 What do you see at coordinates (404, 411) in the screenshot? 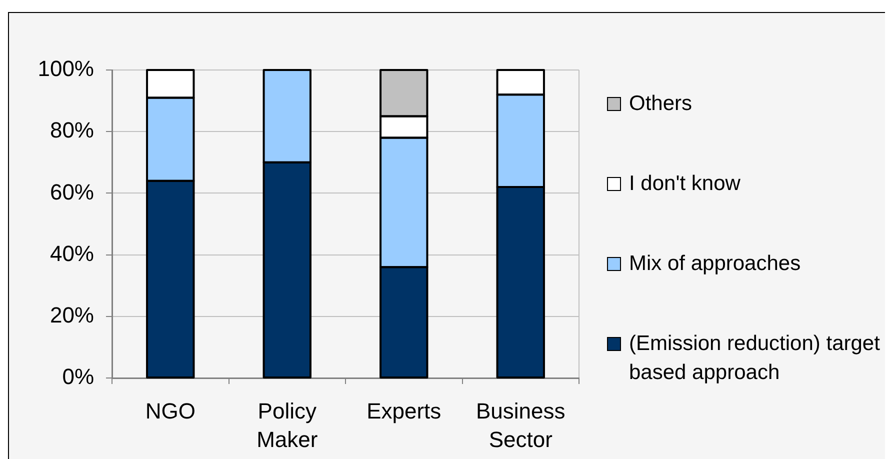
I see `x-tick-label: Experts` at bounding box center [404, 411].